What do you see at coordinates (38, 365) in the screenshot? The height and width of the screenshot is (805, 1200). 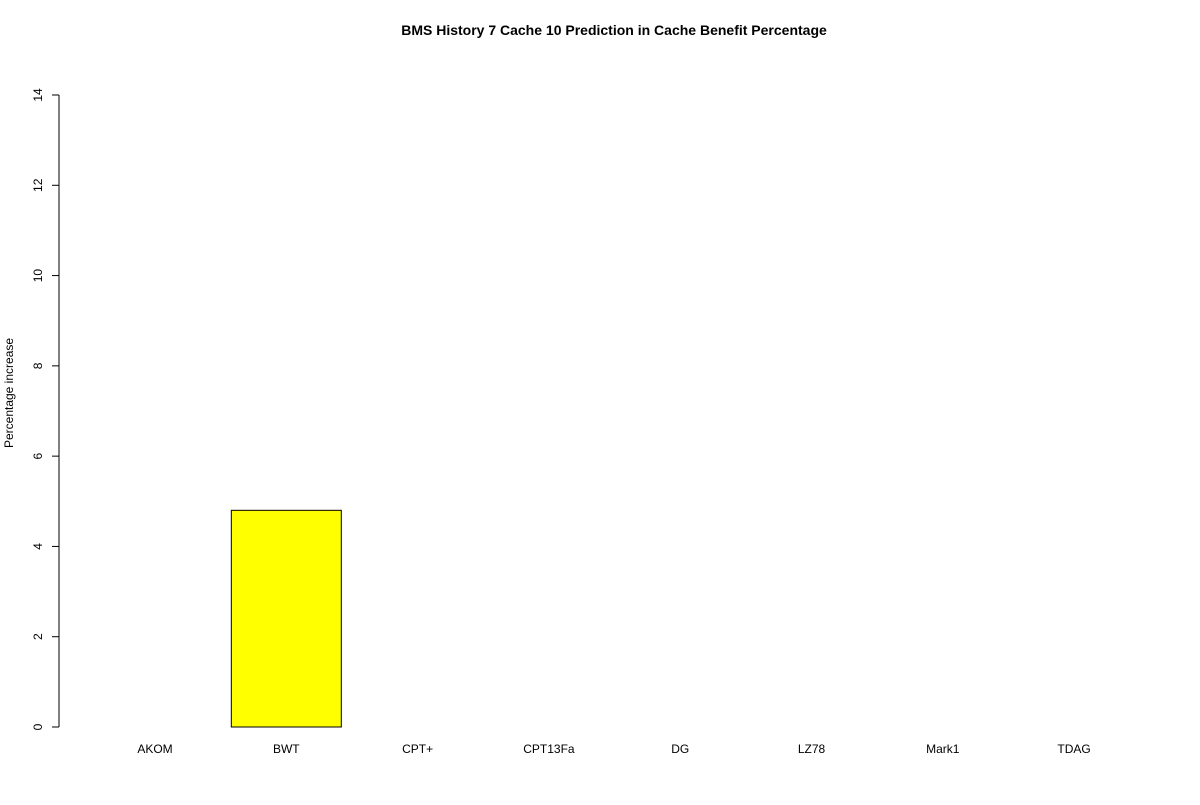 I see `y-tick-label: 8` at bounding box center [38, 365].